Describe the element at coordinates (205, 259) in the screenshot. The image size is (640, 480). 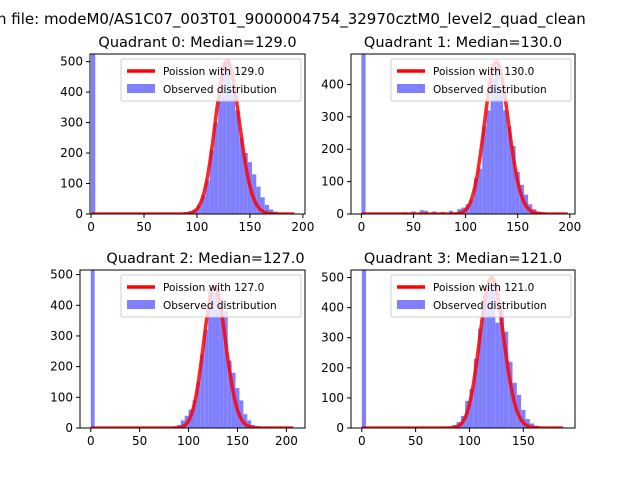
I see `subplot-title: Quadrant 2: Median=127.0` at that location.